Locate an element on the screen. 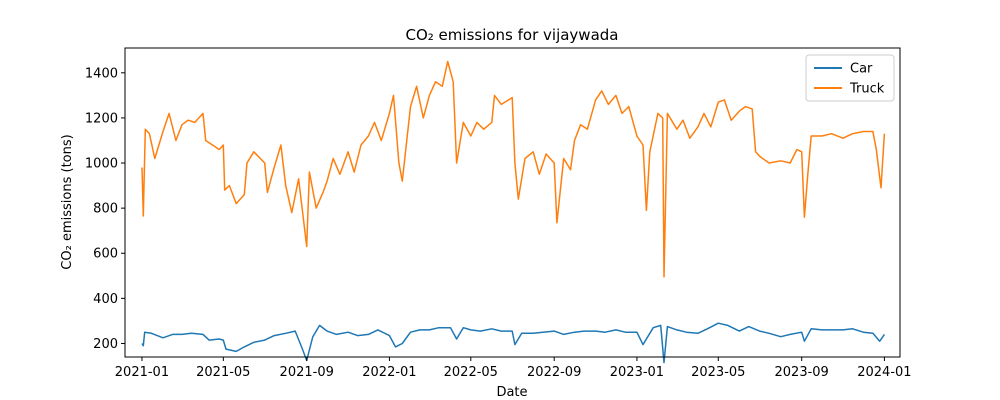 The image size is (1000, 400). y-tick-label: 800 is located at coordinates (105, 209).